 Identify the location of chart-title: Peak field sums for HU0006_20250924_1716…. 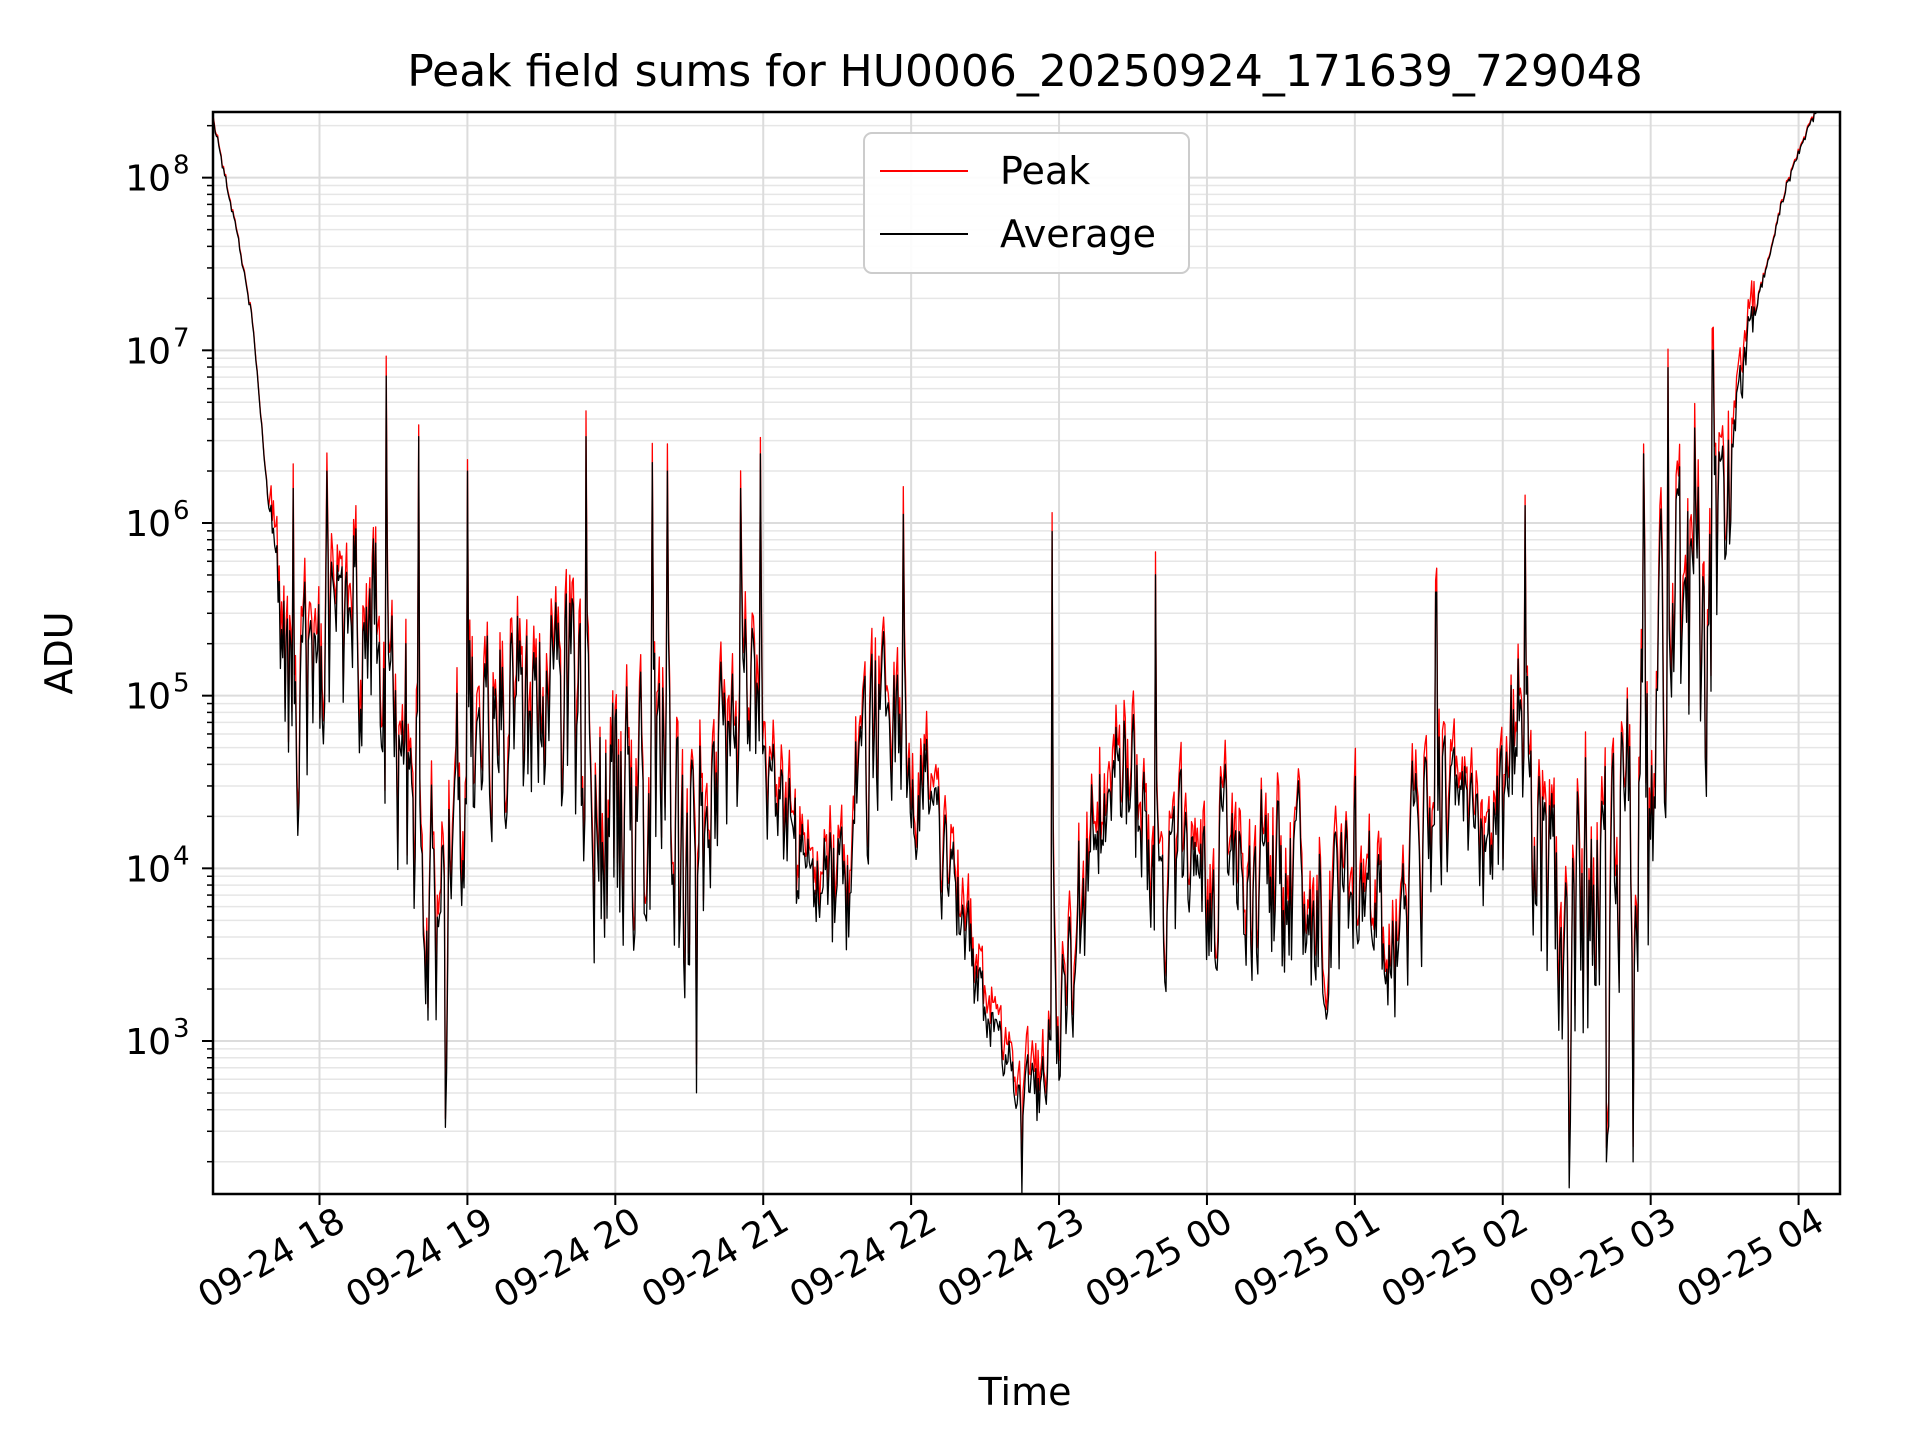
(1025, 71).